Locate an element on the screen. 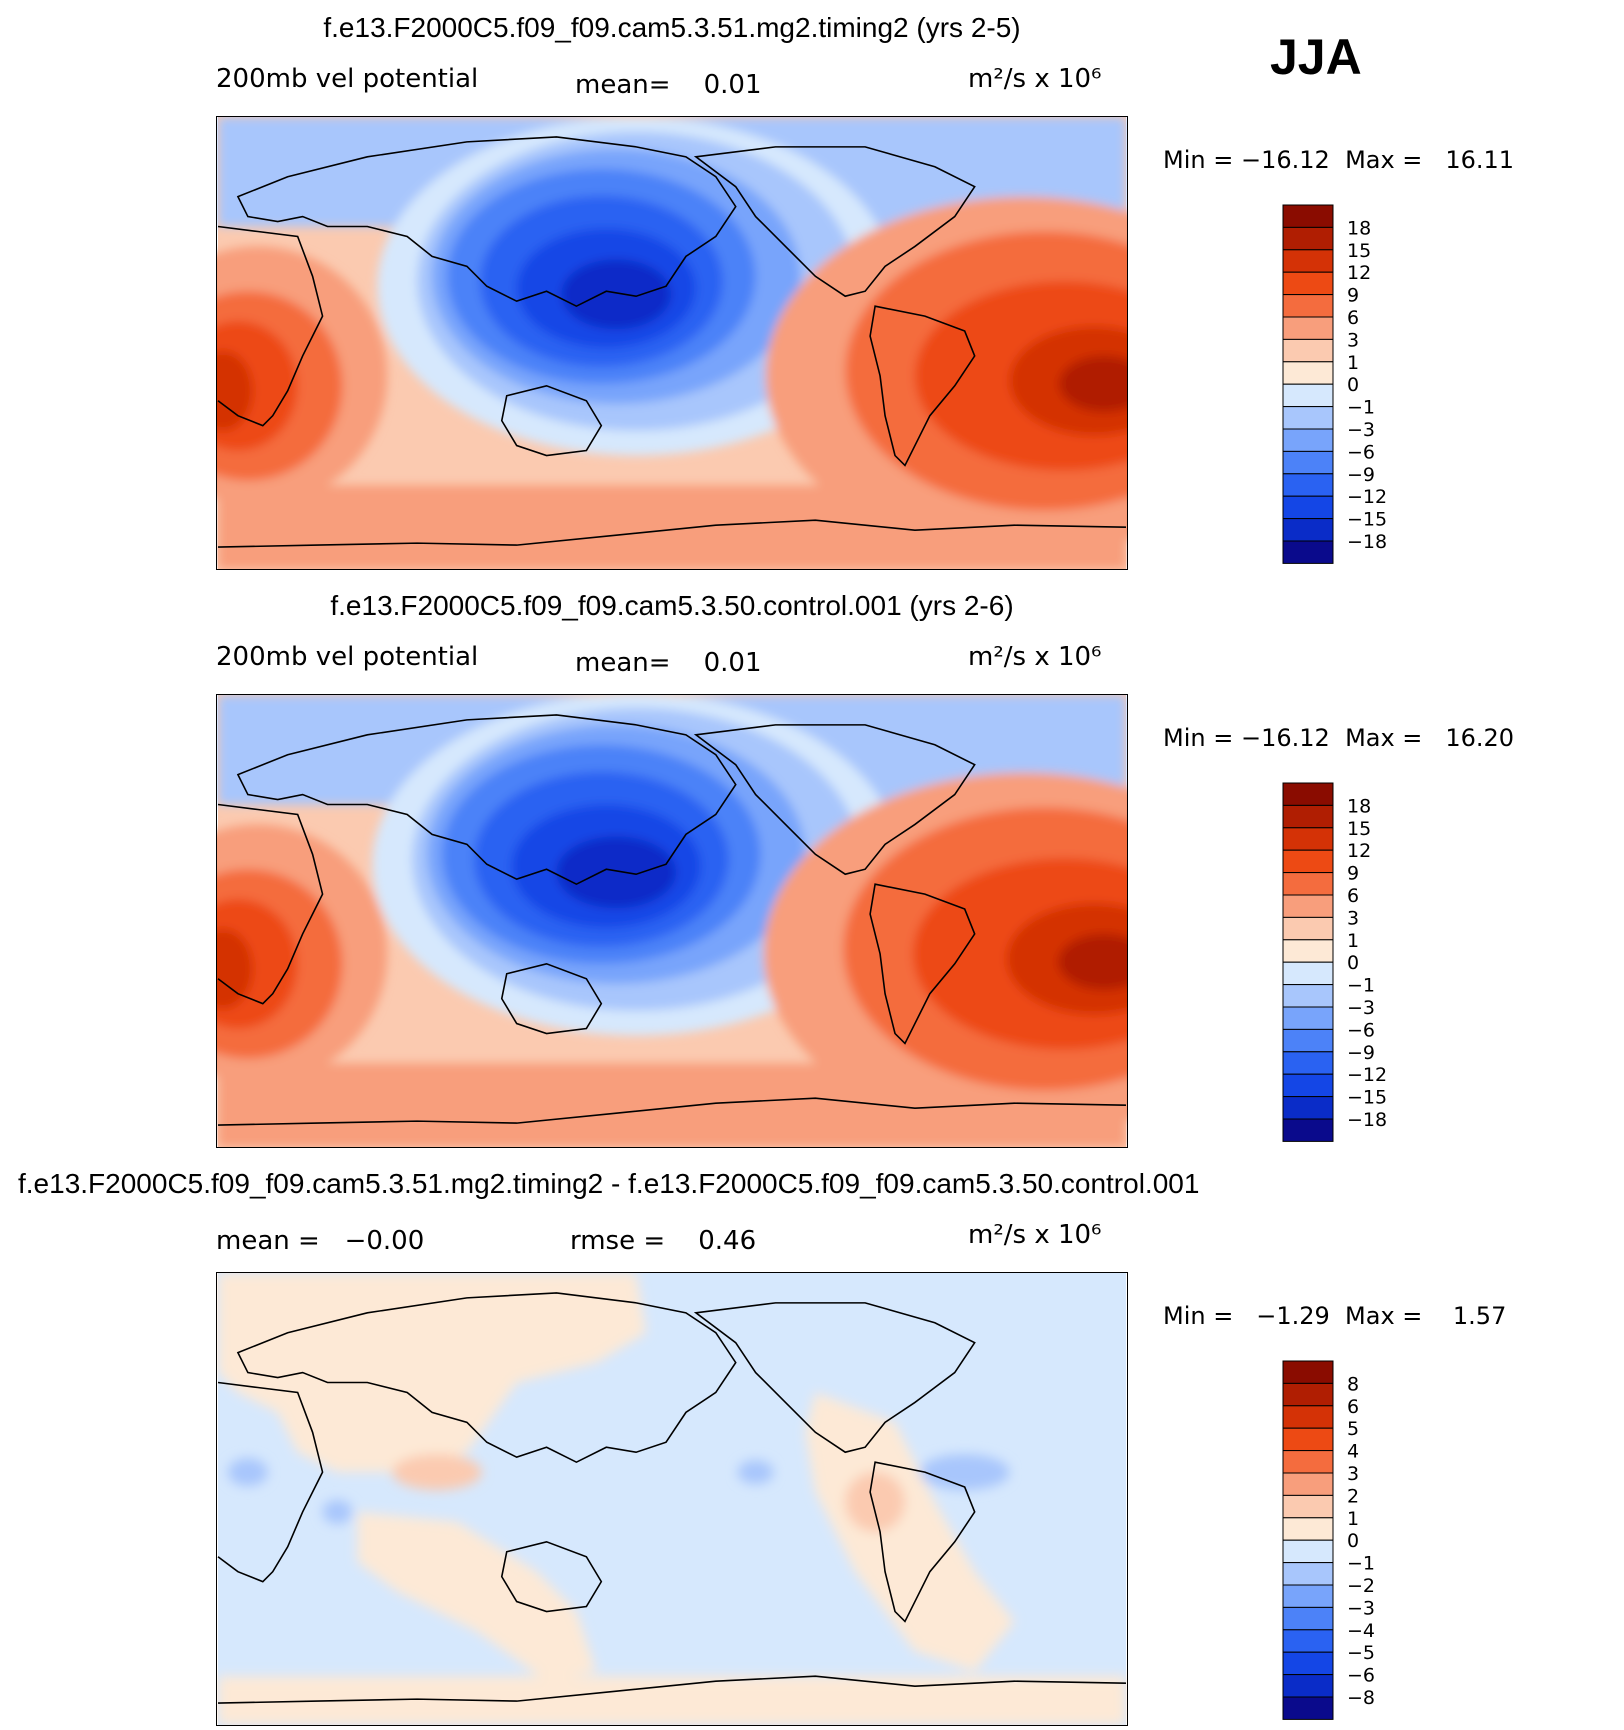 This screenshot has height=1730, width=1624. coast-antarctica is located at coordinates (672, 1689).